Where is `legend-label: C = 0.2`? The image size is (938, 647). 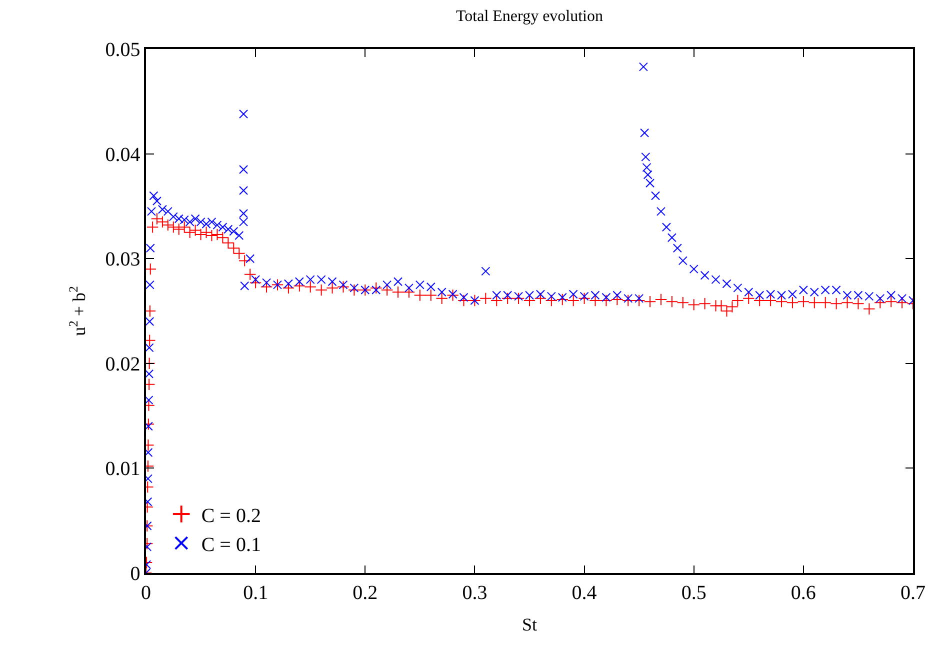 legend-label: C = 0.2 is located at coordinates (231, 515).